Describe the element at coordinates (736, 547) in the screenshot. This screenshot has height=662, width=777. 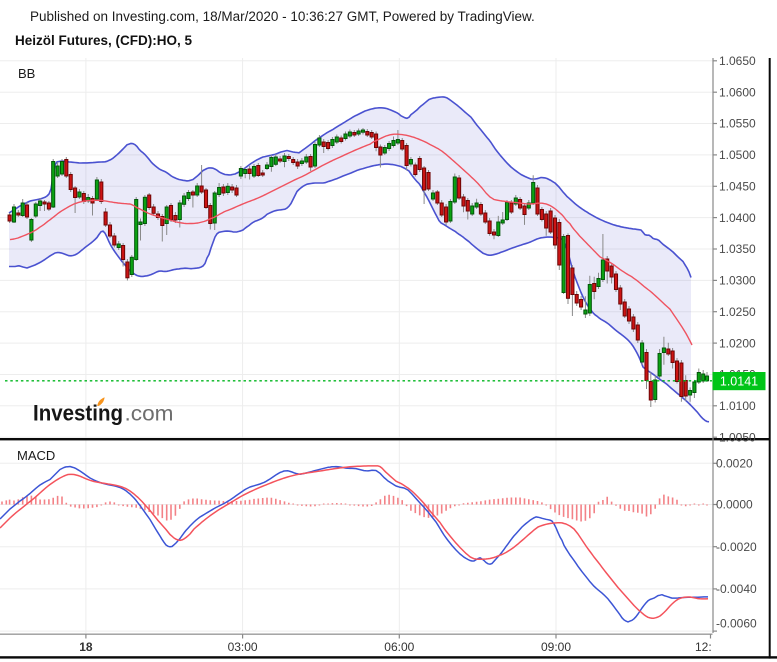
I see `svg-text: -0.0020` at that location.